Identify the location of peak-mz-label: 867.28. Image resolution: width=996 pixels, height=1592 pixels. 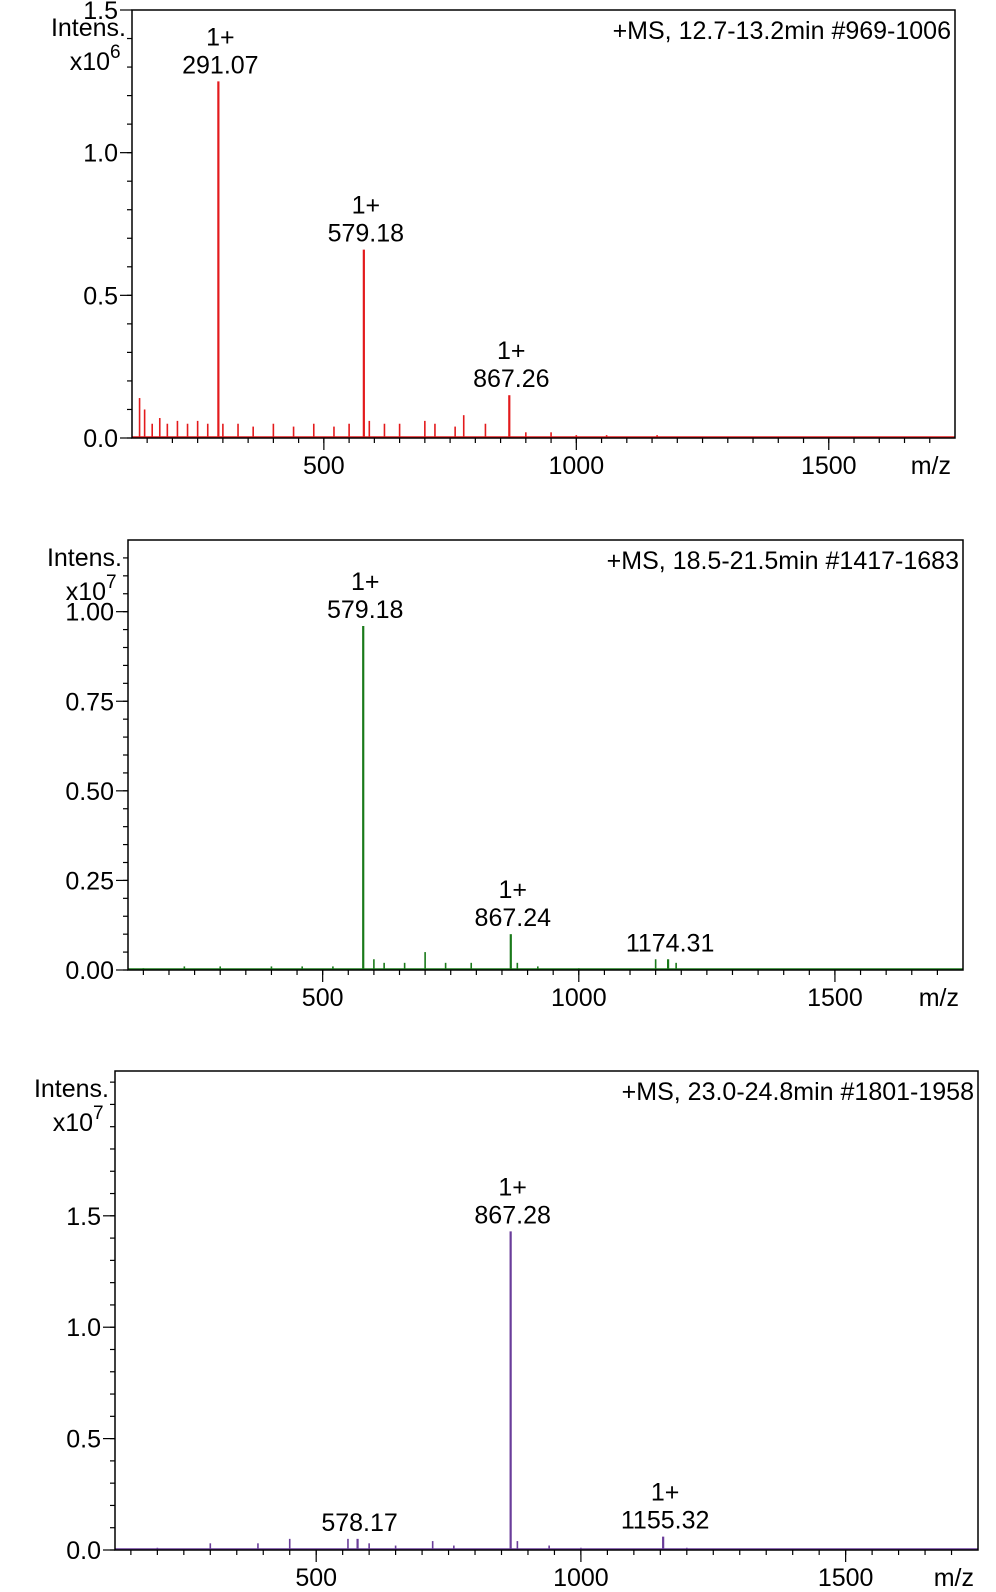
(512, 1215).